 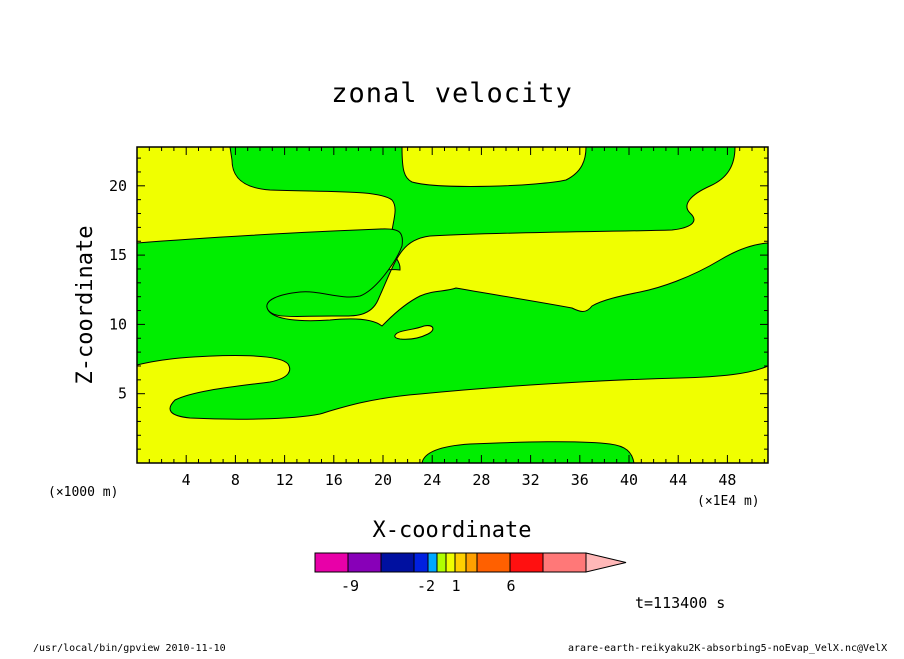 I want to click on colorbar-labels: -9 -2 1 6, so click(x=428, y=586).